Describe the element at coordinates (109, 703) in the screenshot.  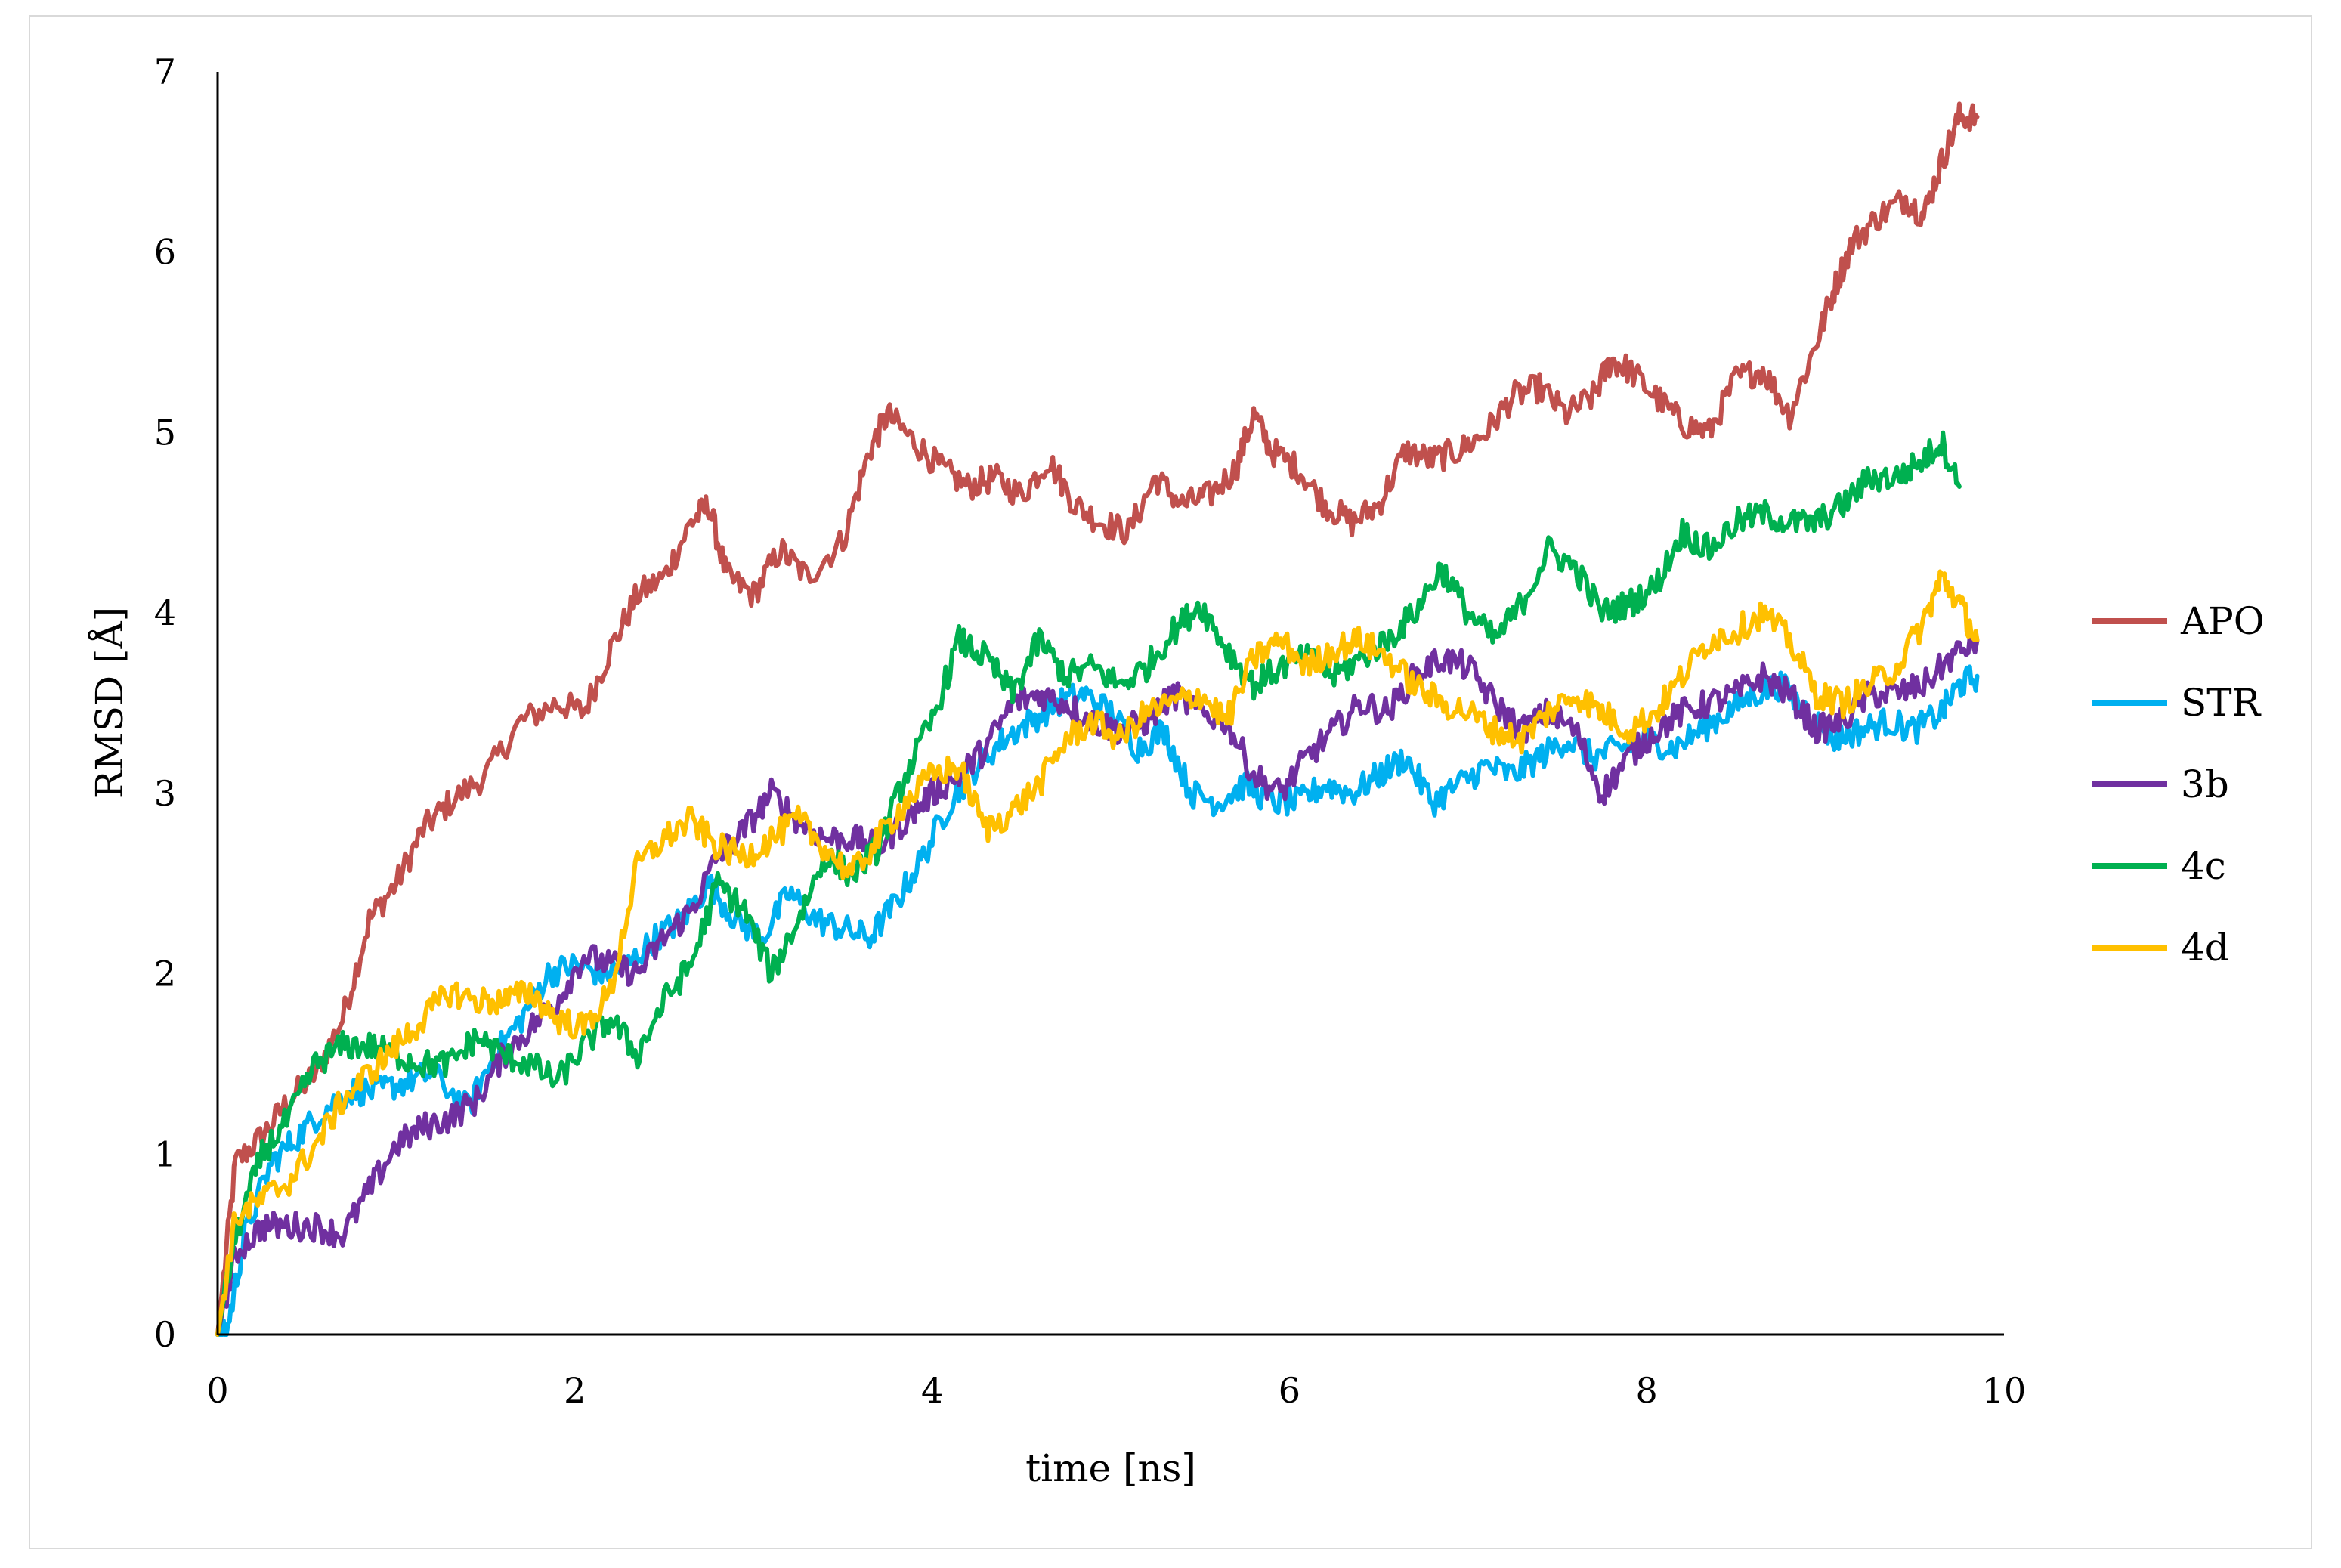
I see `y-axis-title: RMSD [Å]` at that location.